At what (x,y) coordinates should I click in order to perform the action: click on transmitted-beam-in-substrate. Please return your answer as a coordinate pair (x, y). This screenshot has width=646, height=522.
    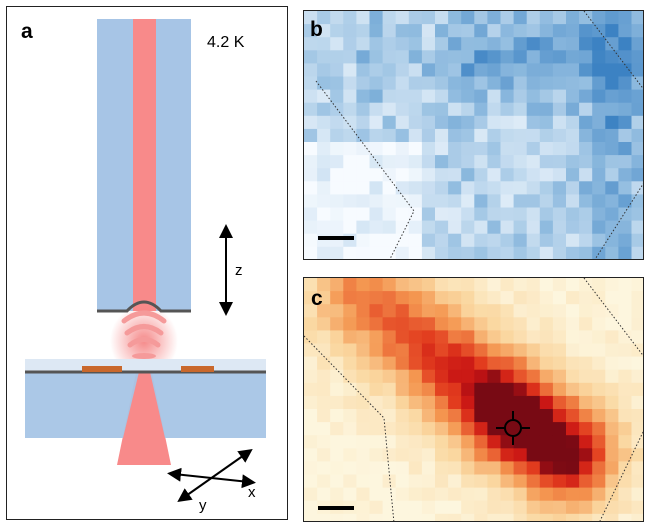
    Looking at the image, I should click on (144, 405).